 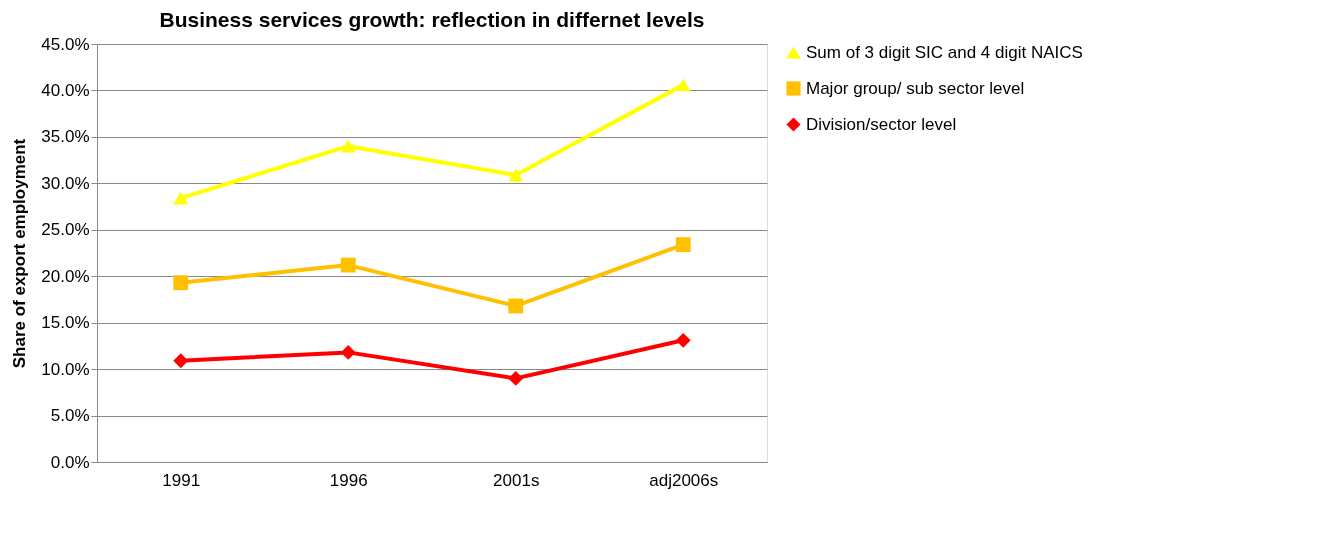 What do you see at coordinates (348, 480) in the screenshot?
I see `x-tick-label: 1996` at bounding box center [348, 480].